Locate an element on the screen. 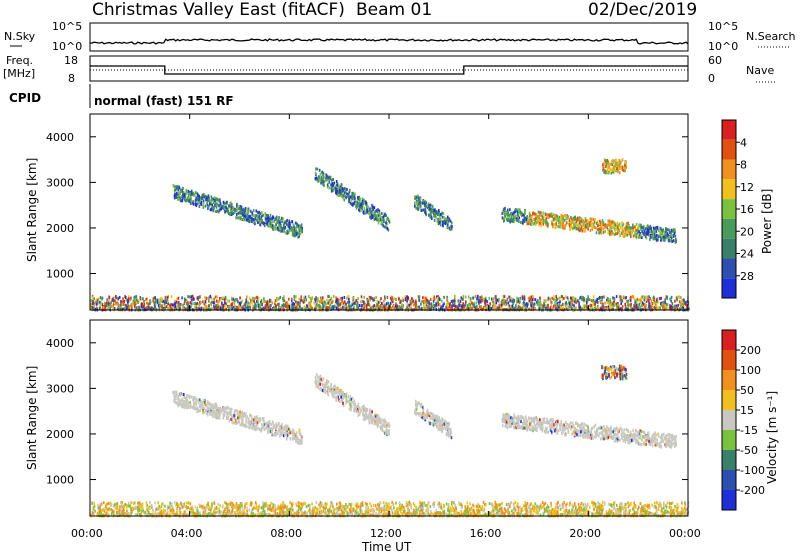 Image resolution: width=800 pixels, height=558 pixels. colorbar-swatch is located at coordinates (729, 189).